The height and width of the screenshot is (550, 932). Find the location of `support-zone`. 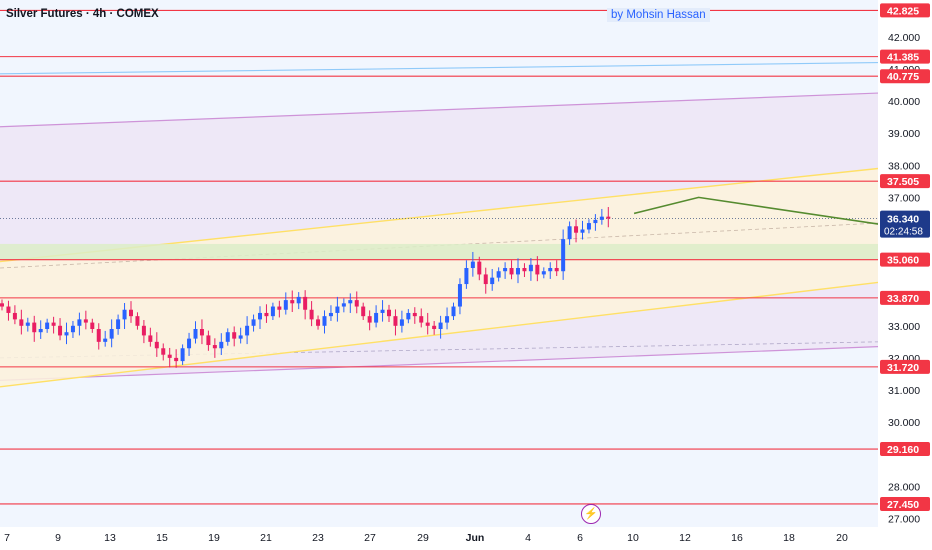

support-zone is located at coordinates (439, 251).